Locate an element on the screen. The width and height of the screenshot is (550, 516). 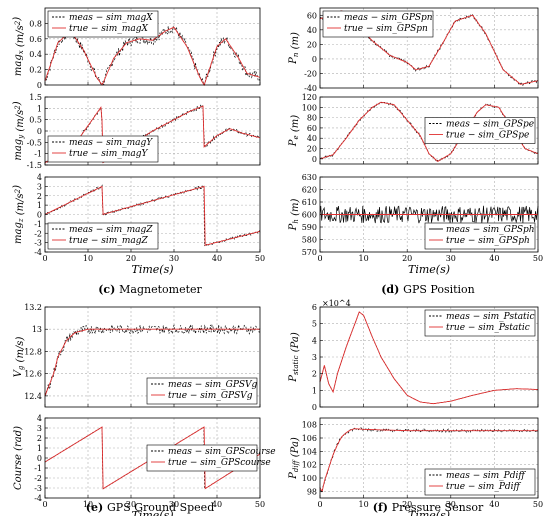
y-tick-label: -1 is located at coordinates (38, 224).